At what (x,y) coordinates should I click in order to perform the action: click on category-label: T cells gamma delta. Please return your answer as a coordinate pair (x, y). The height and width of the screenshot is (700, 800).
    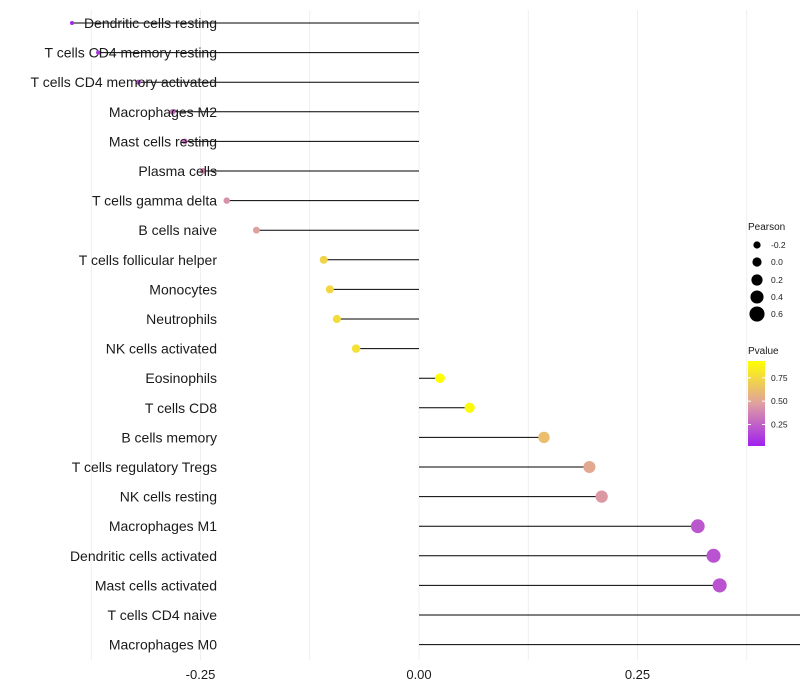
    Looking at the image, I should click on (154, 201).